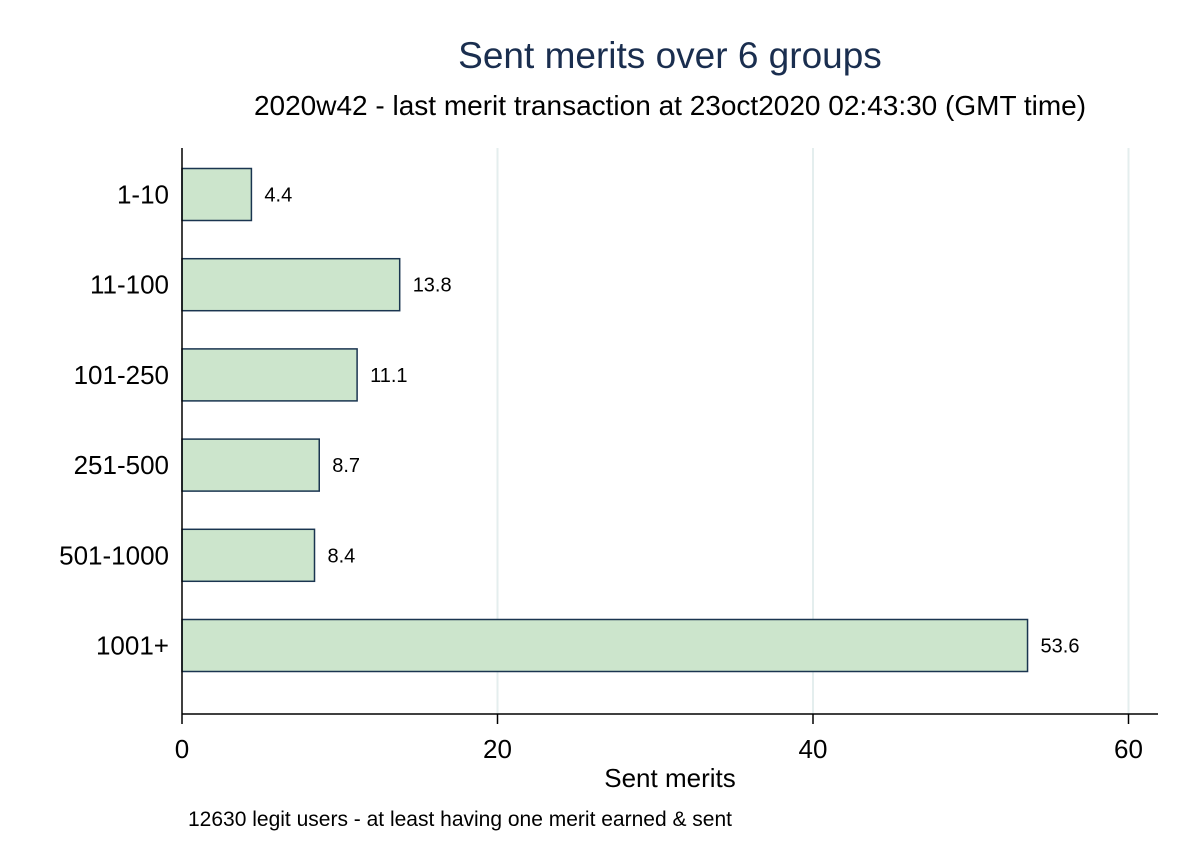 This screenshot has height=866, width=1190. What do you see at coordinates (388, 376) in the screenshot?
I see `value-label: 11.1` at bounding box center [388, 376].